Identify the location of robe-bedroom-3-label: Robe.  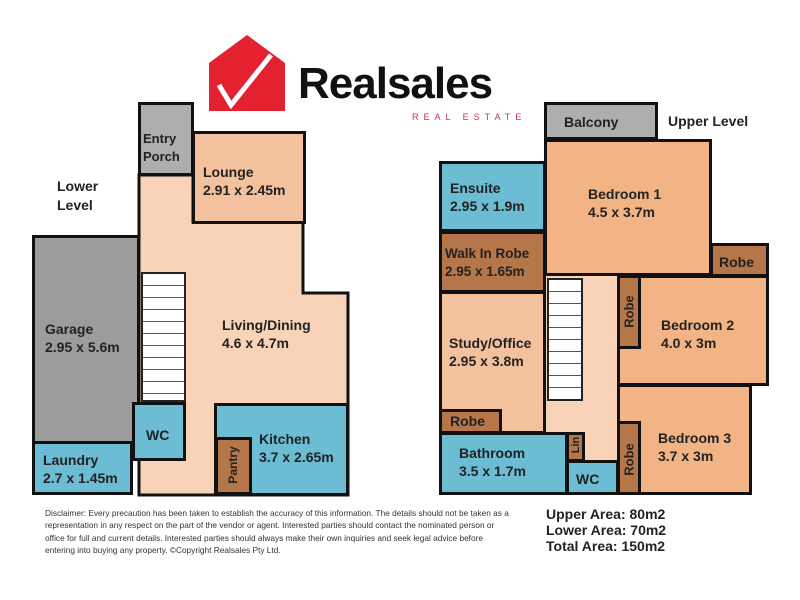
(629, 459).